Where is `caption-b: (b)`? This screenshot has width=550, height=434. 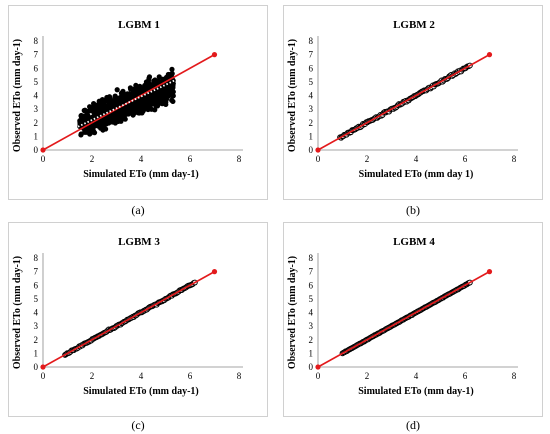 caption-b: (b) is located at coordinates (413, 210).